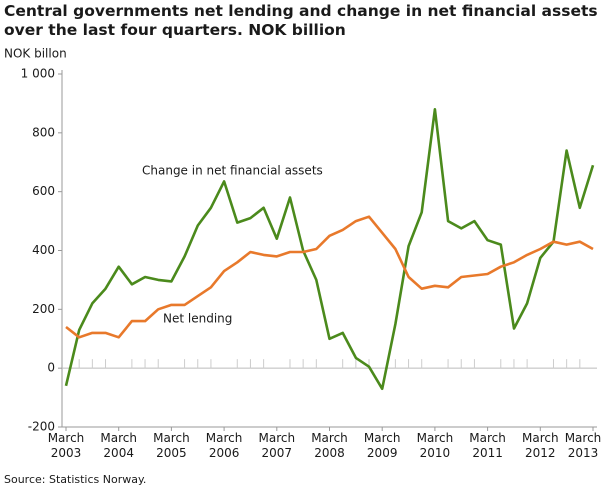  What do you see at coordinates (487, 445) in the screenshot?
I see `x-tick-label: March 2011` at bounding box center [487, 445].